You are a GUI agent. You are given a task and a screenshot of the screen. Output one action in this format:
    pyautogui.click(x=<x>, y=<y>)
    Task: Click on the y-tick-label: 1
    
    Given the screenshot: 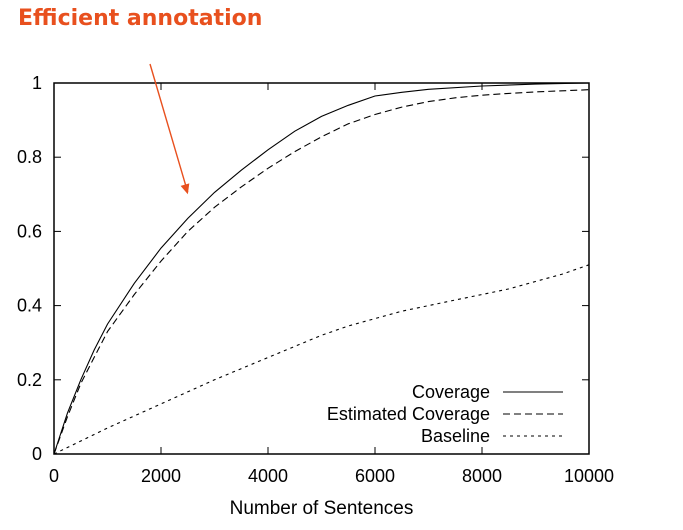 What is the action you would take?
    pyautogui.click(x=37, y=83)
    